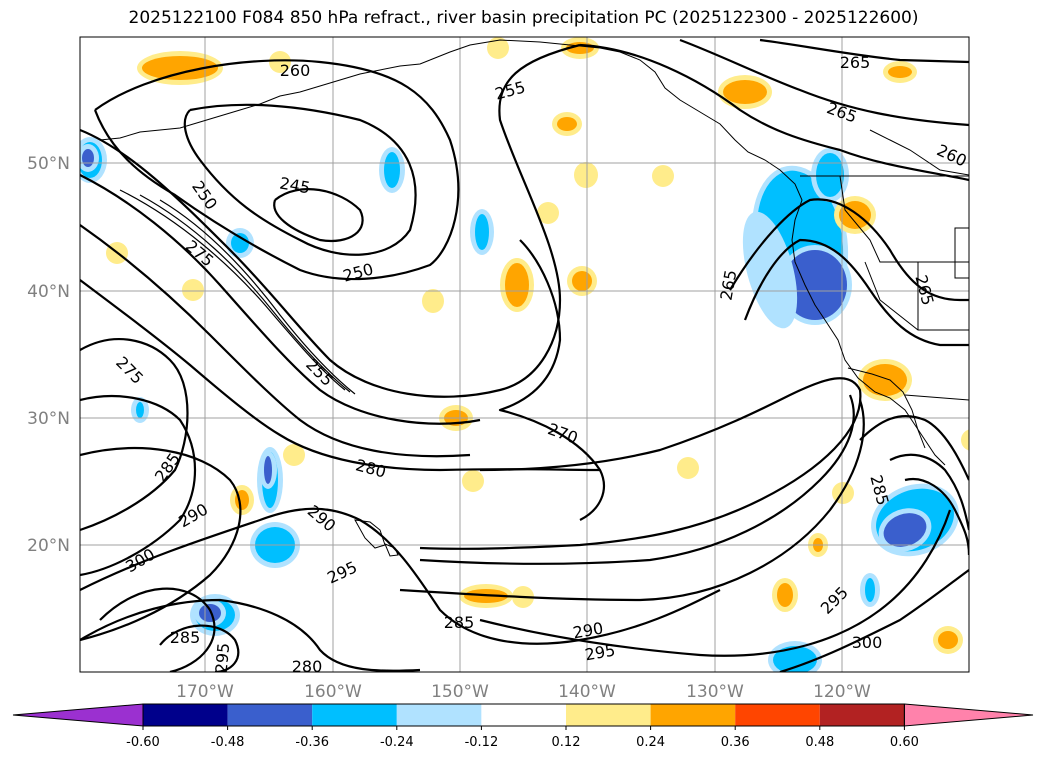 The image size is (1047, 765). Describe the element at coordinates (856, 292) in the screenshot. I see `contour-270-coast` at that location.